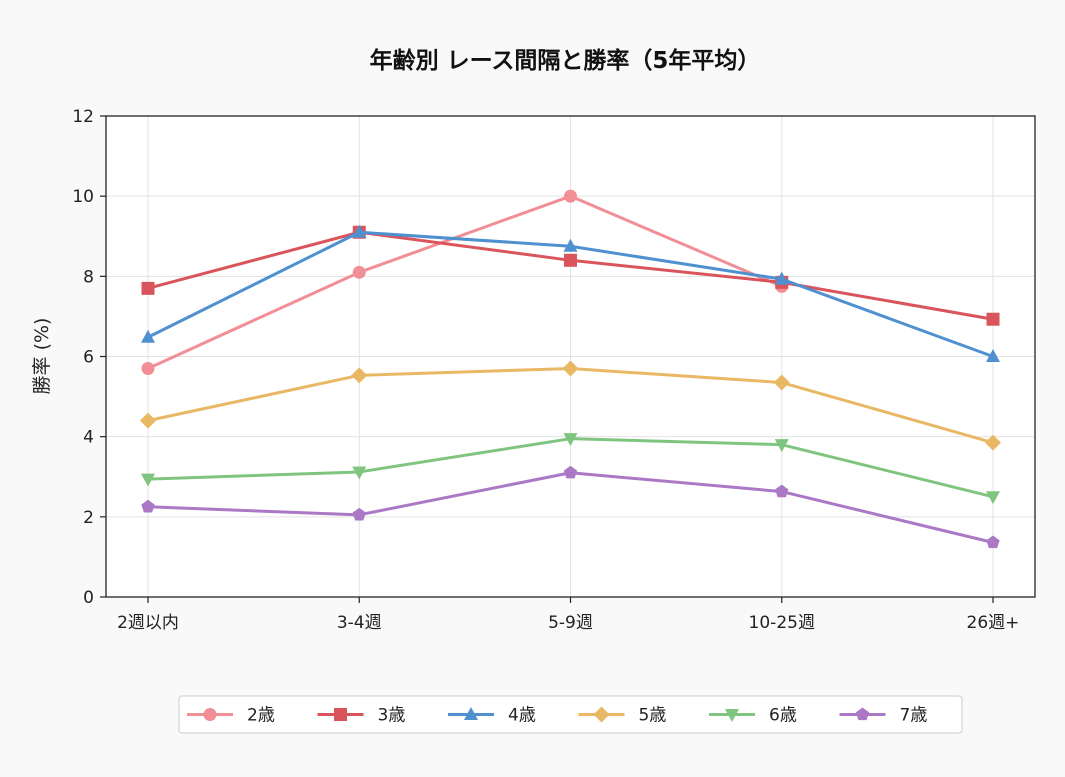 The height and width of the screenshot is (777, 1065). I want to click on legend-item: 4歳, so click(492, 716).